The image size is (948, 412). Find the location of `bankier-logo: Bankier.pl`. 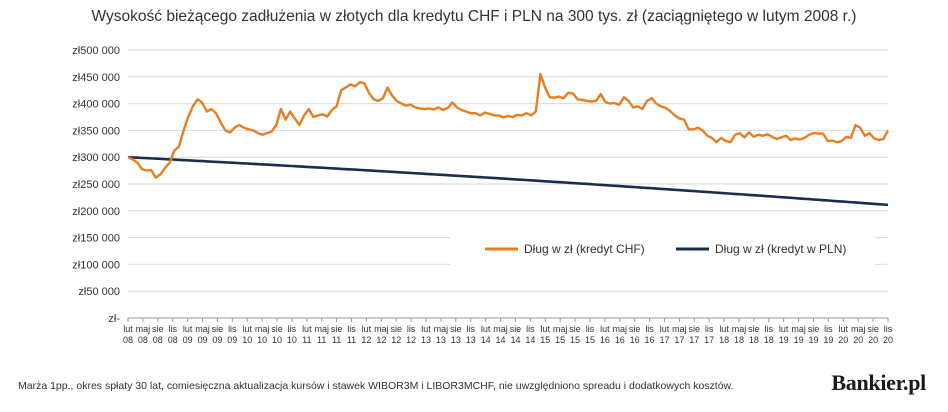

bankier-logo: Bankier.pl is located at coordinates (878, 382).